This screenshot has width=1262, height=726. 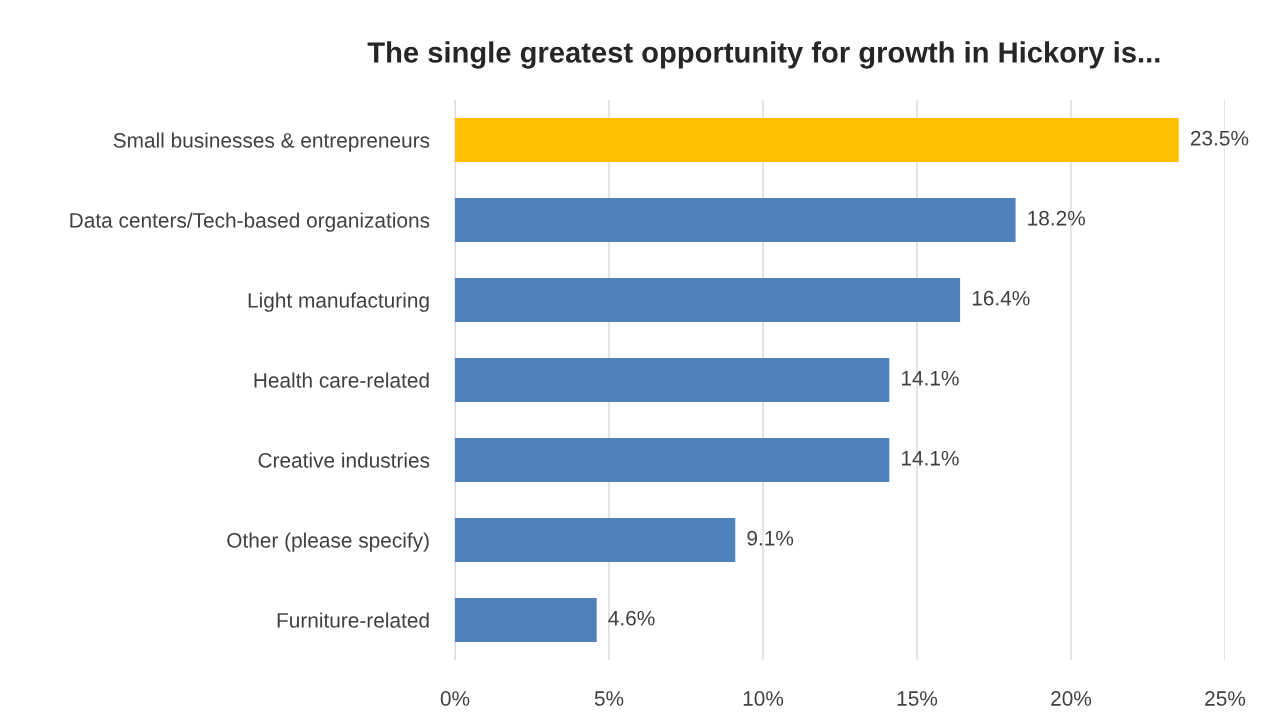 What do you see at coordinates (338, 302) in the screenshot?
I see `y-tick-label: Light manufacturing` at bounding box center [338, 302].